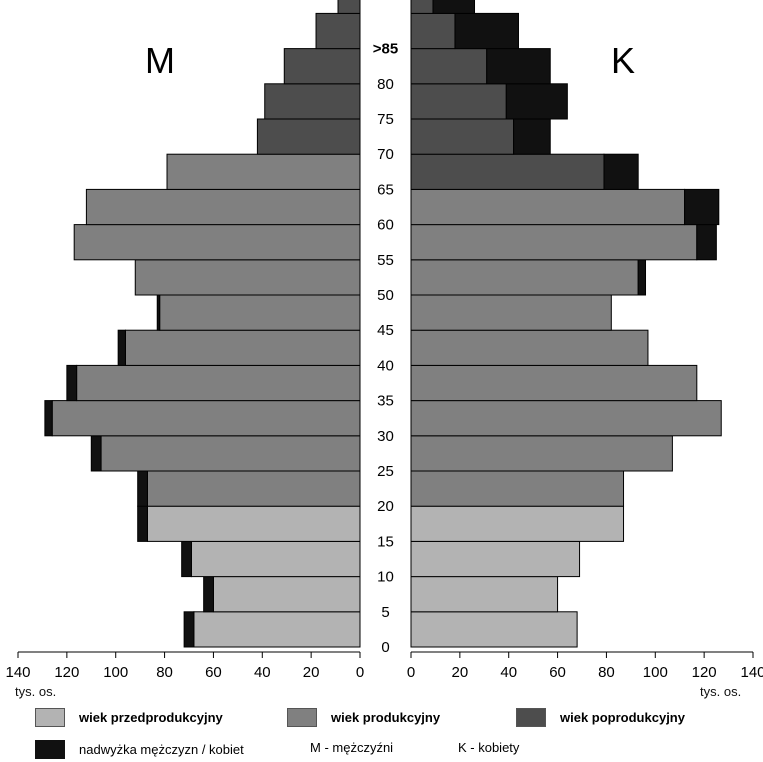 This screenshot has height=762, width=763. Describe the element at coordinates (164, 672) in the screenshot. I see `x-tick-label-left-4: 80` at that location.